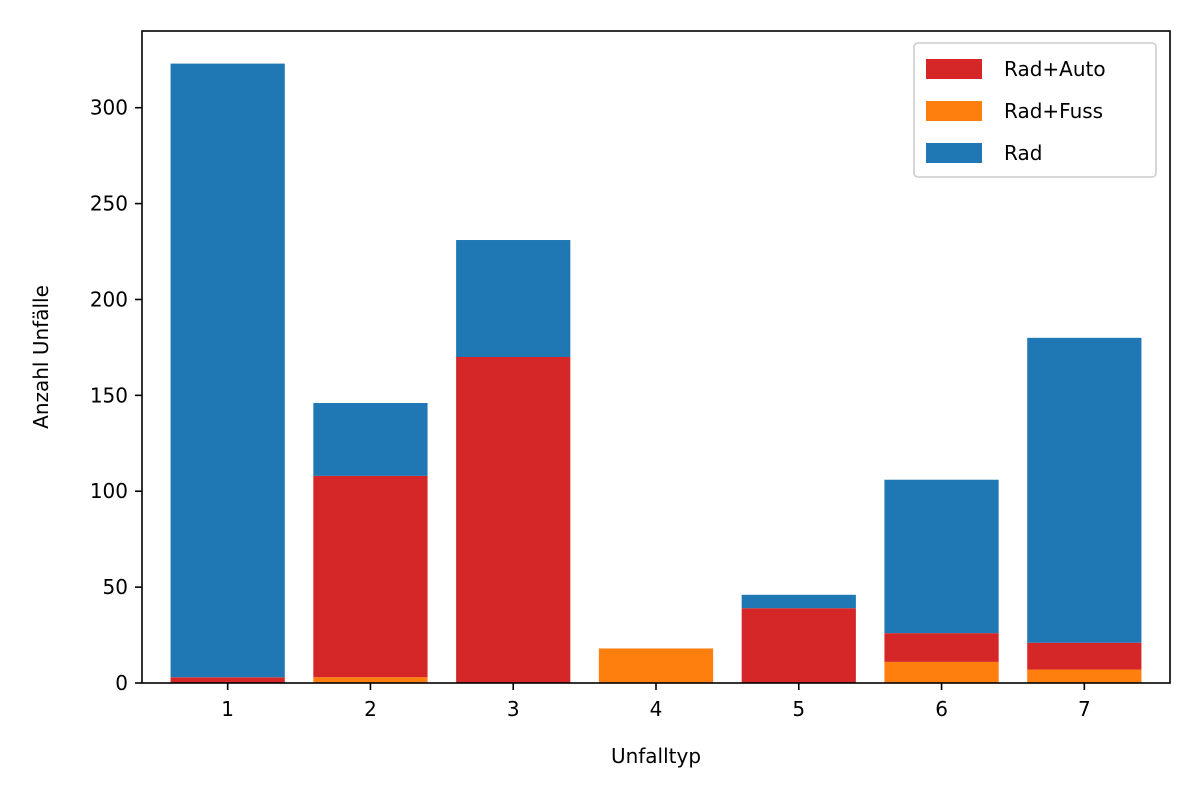  I want to click on x-tick-label: 6, so click(941, 709).